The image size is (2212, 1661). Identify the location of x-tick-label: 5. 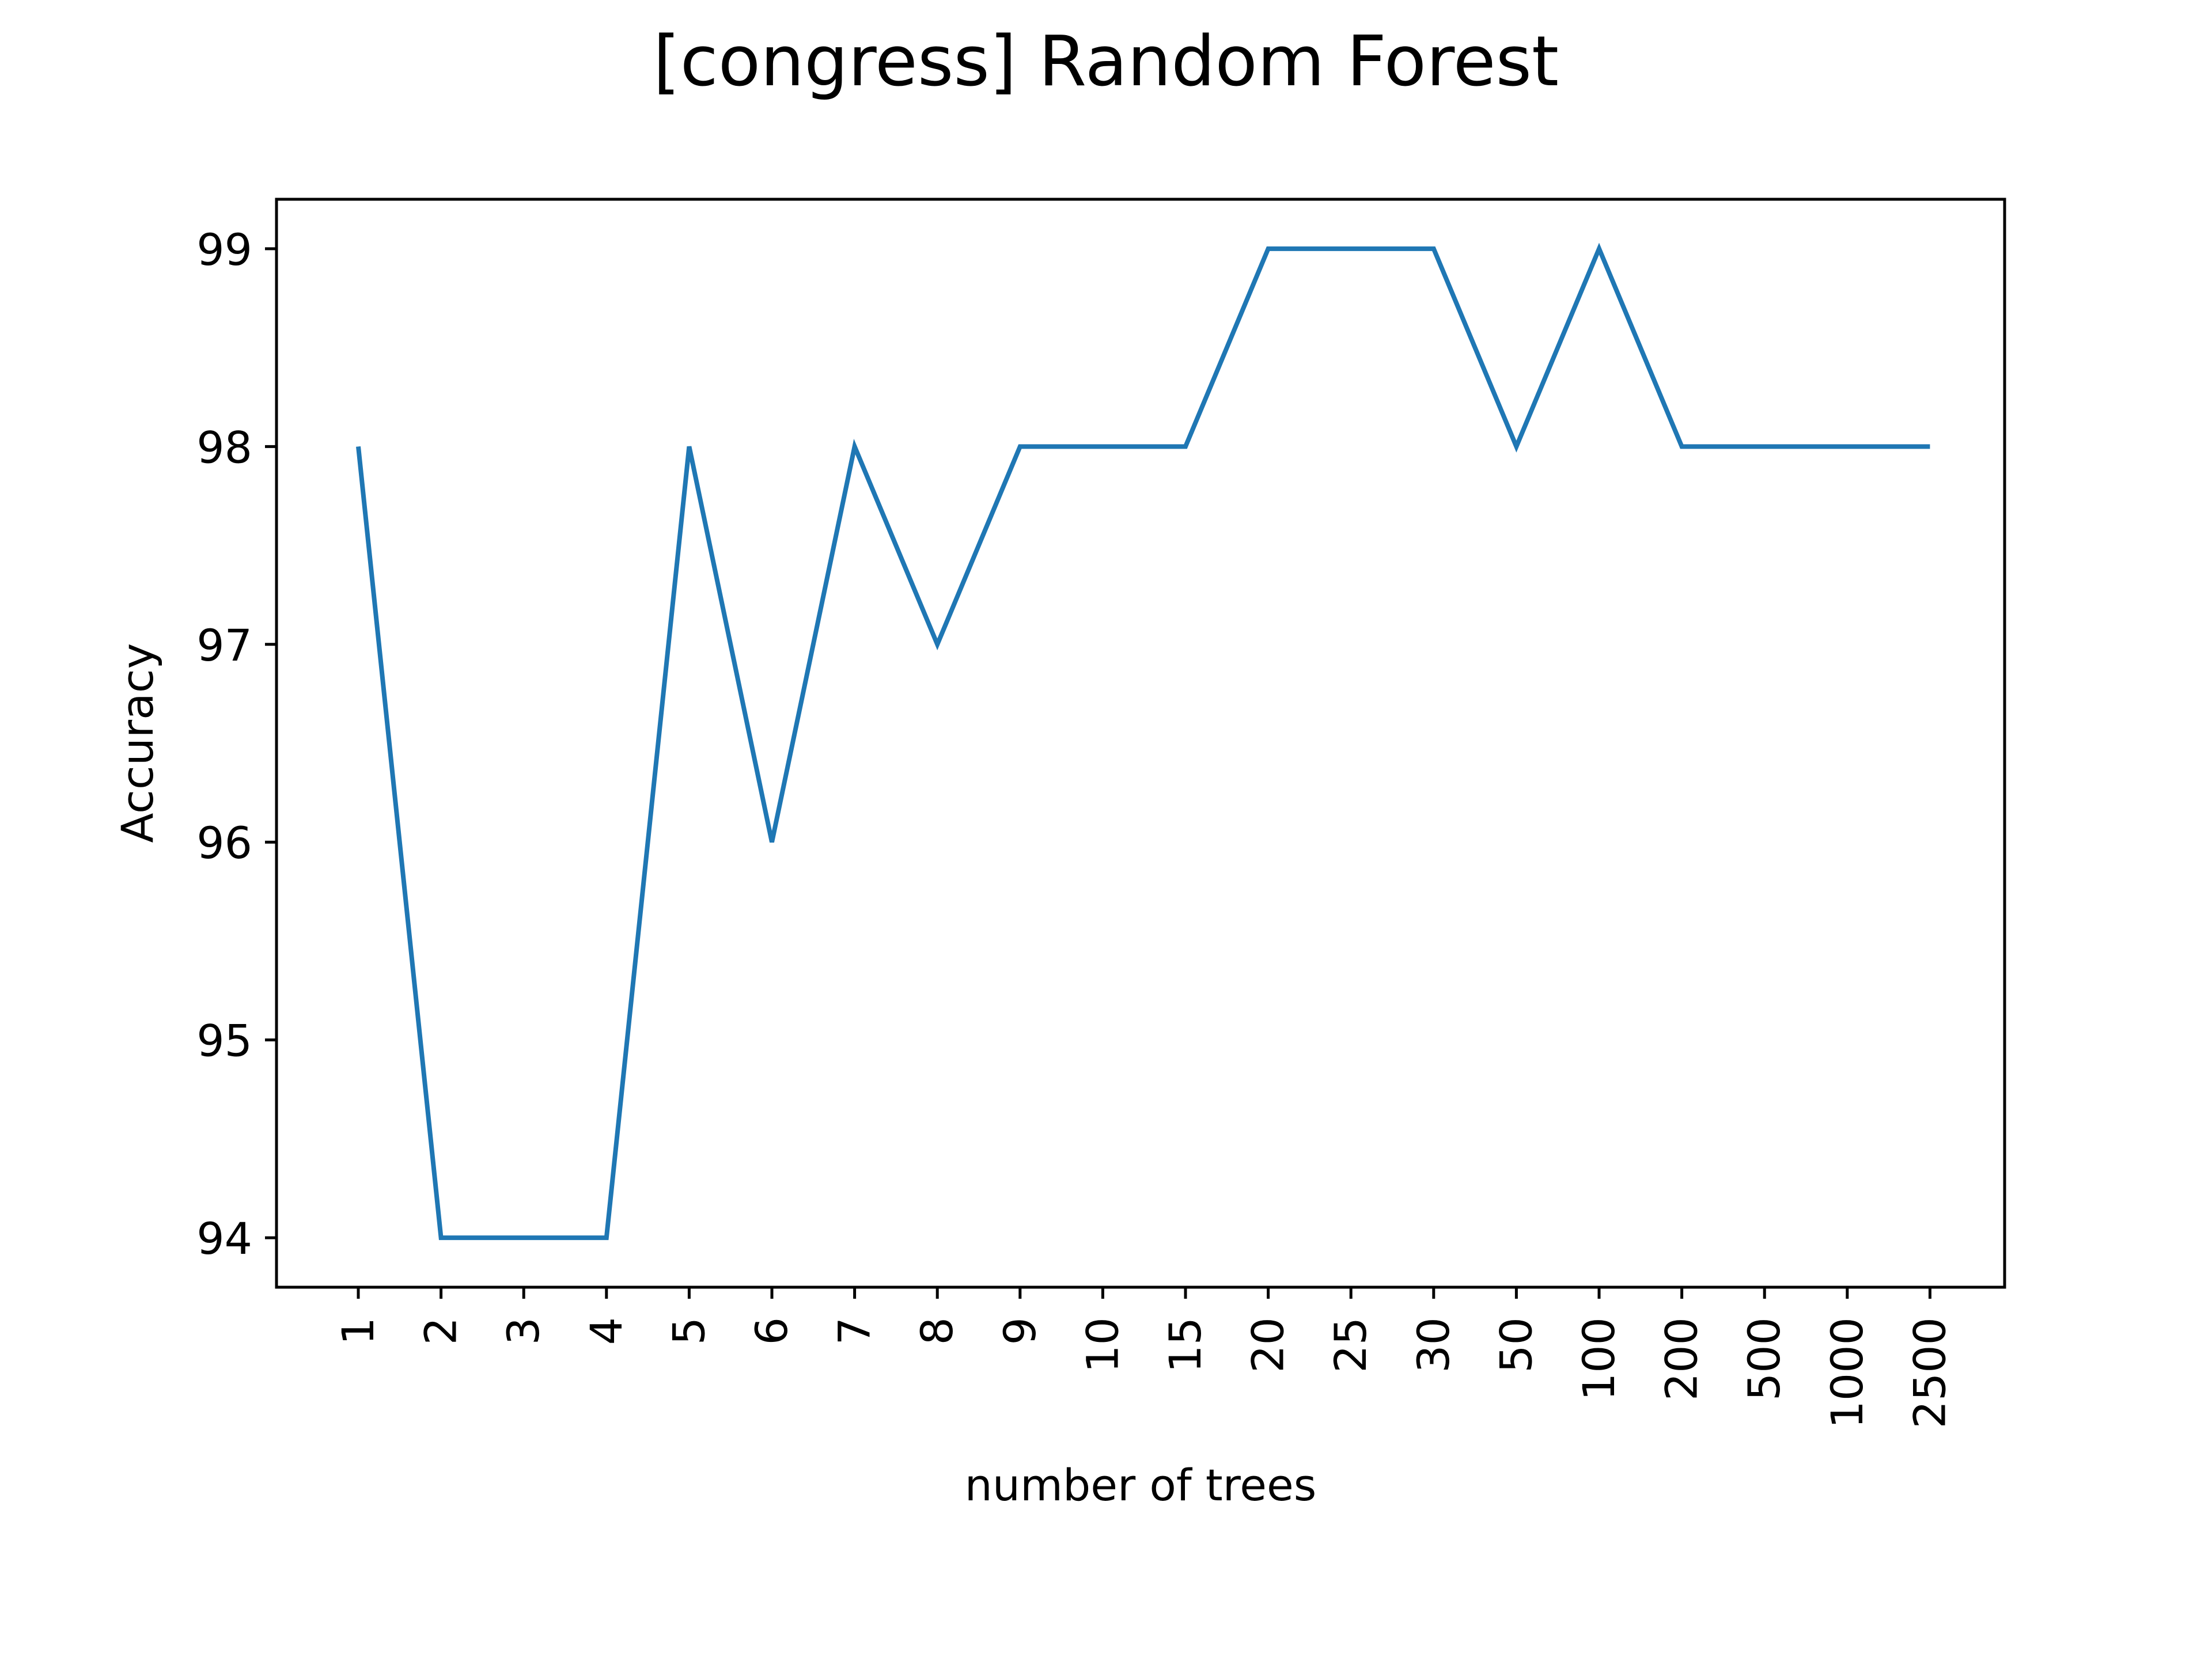
(688, 1331).